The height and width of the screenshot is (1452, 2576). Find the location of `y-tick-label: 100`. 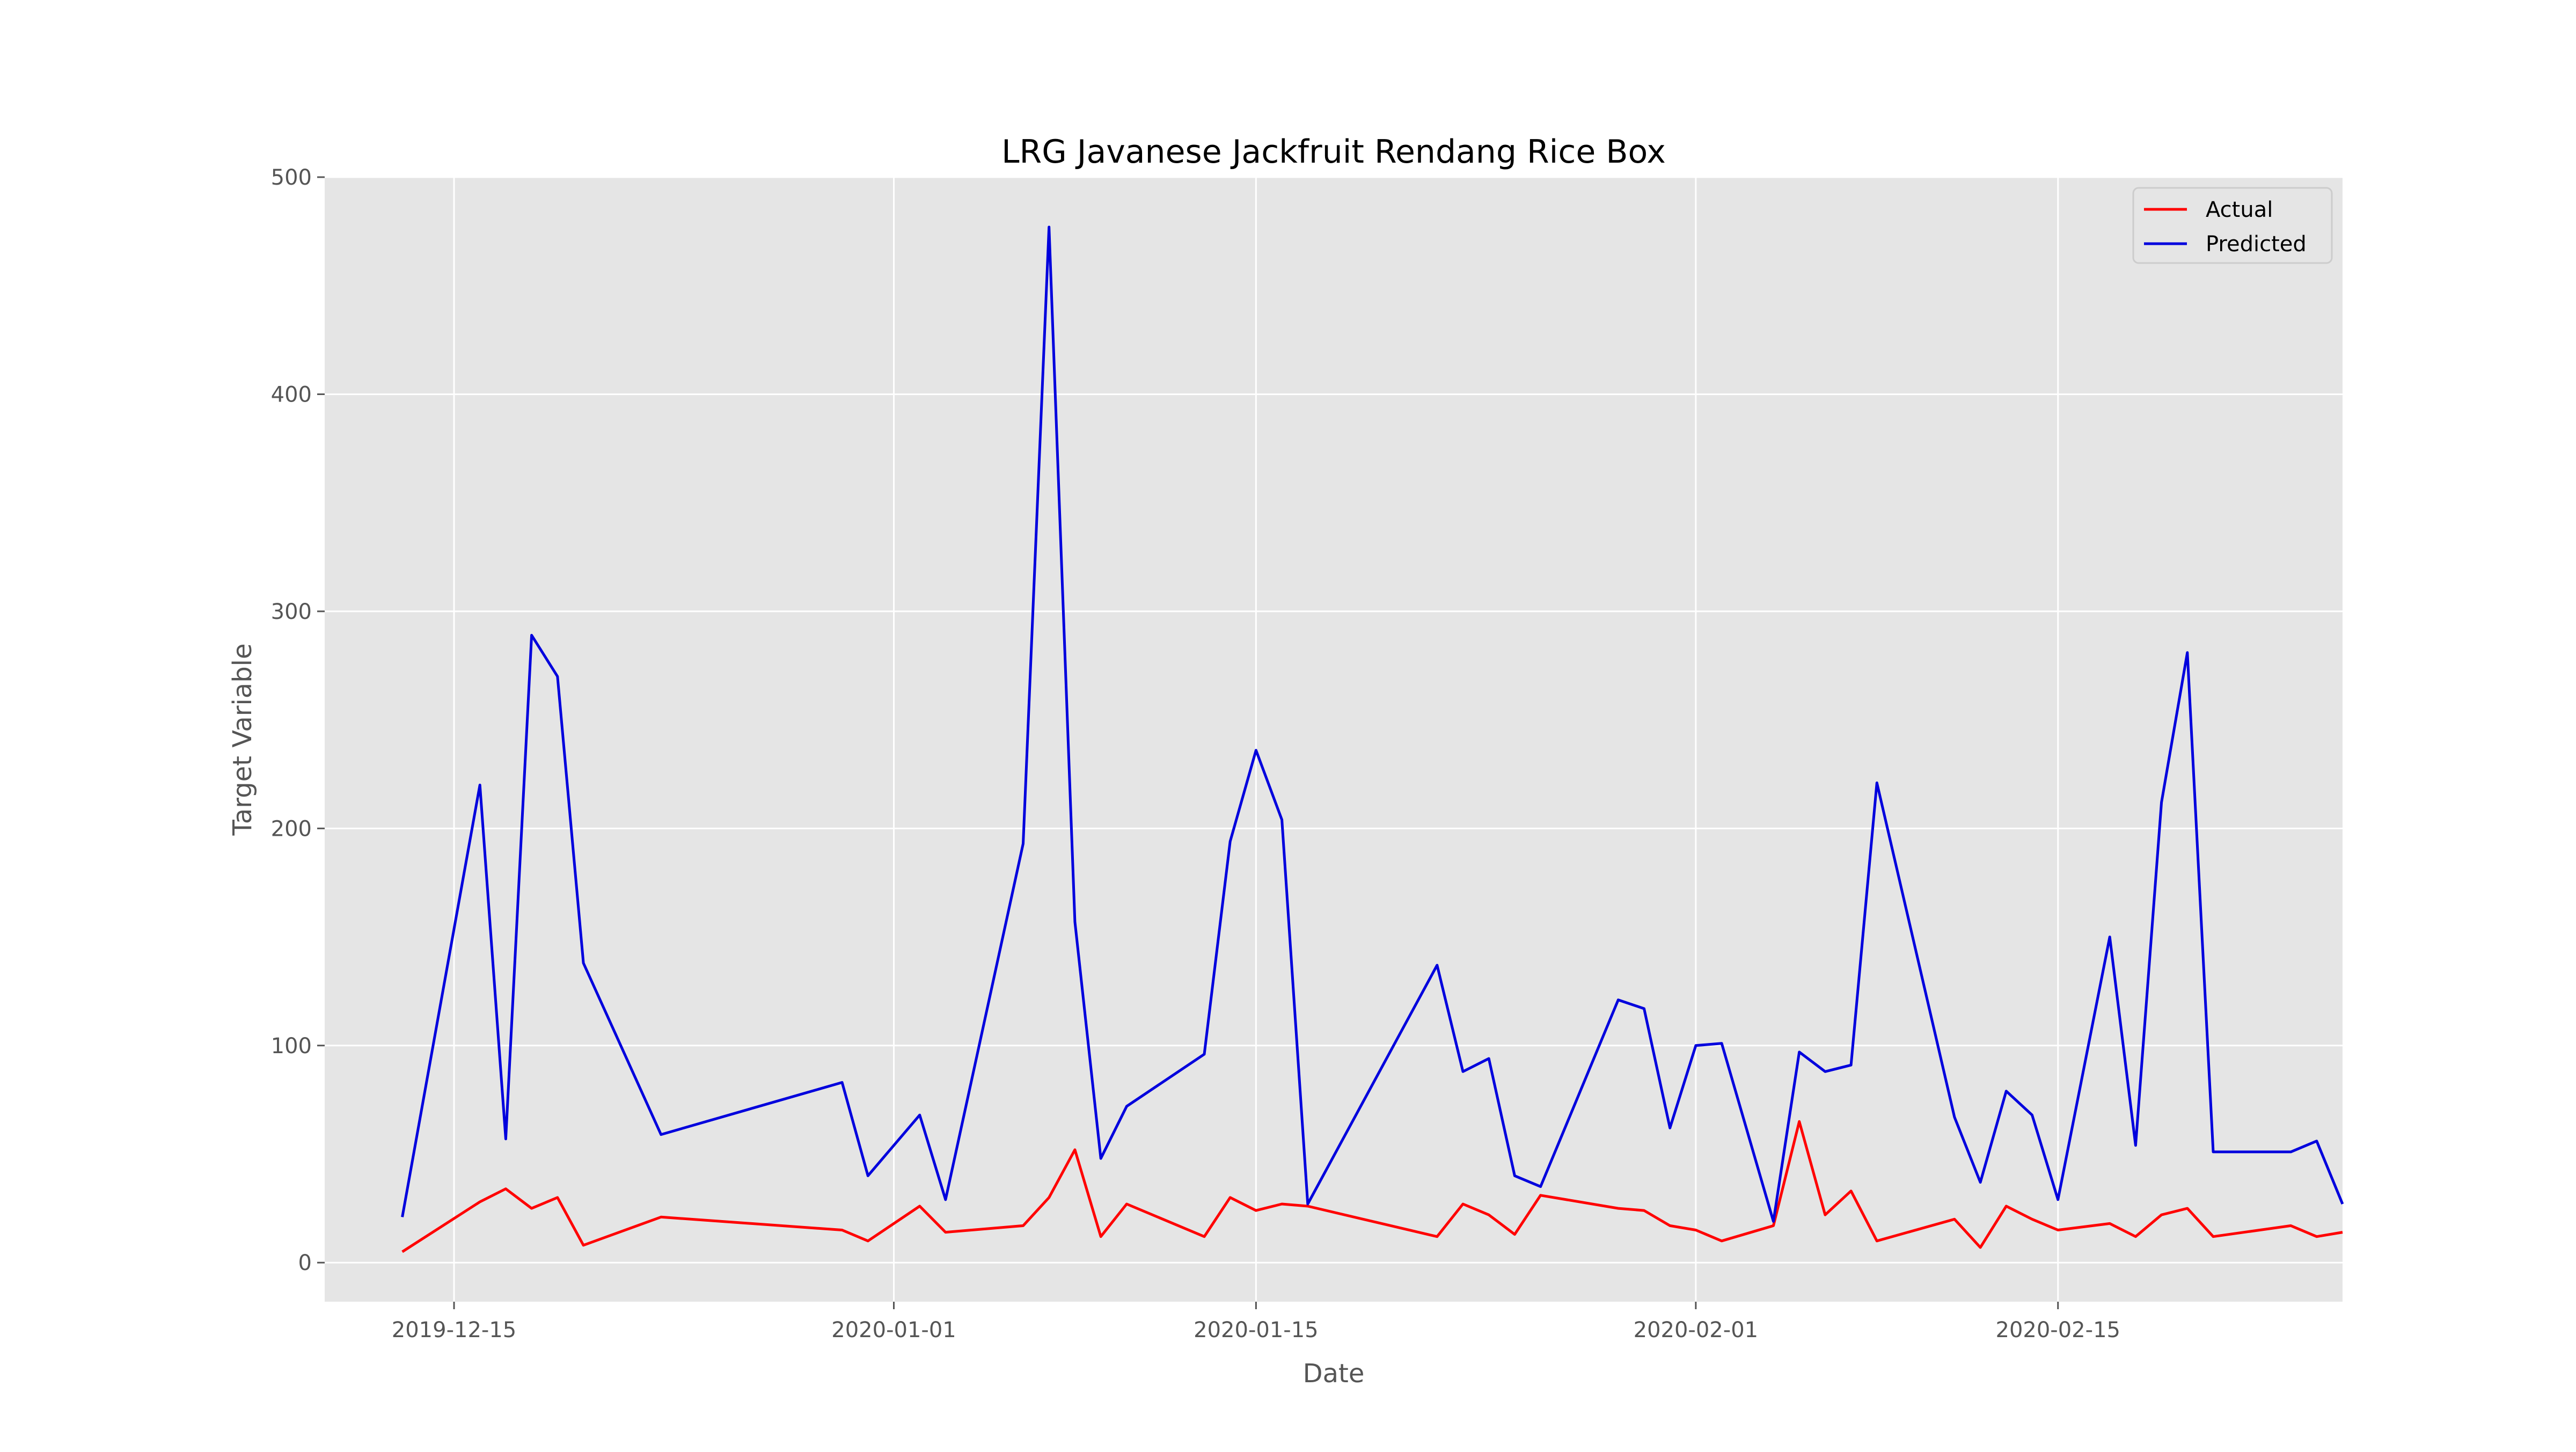

y-tick-label: 100 is located at coordinates (291, 1046).